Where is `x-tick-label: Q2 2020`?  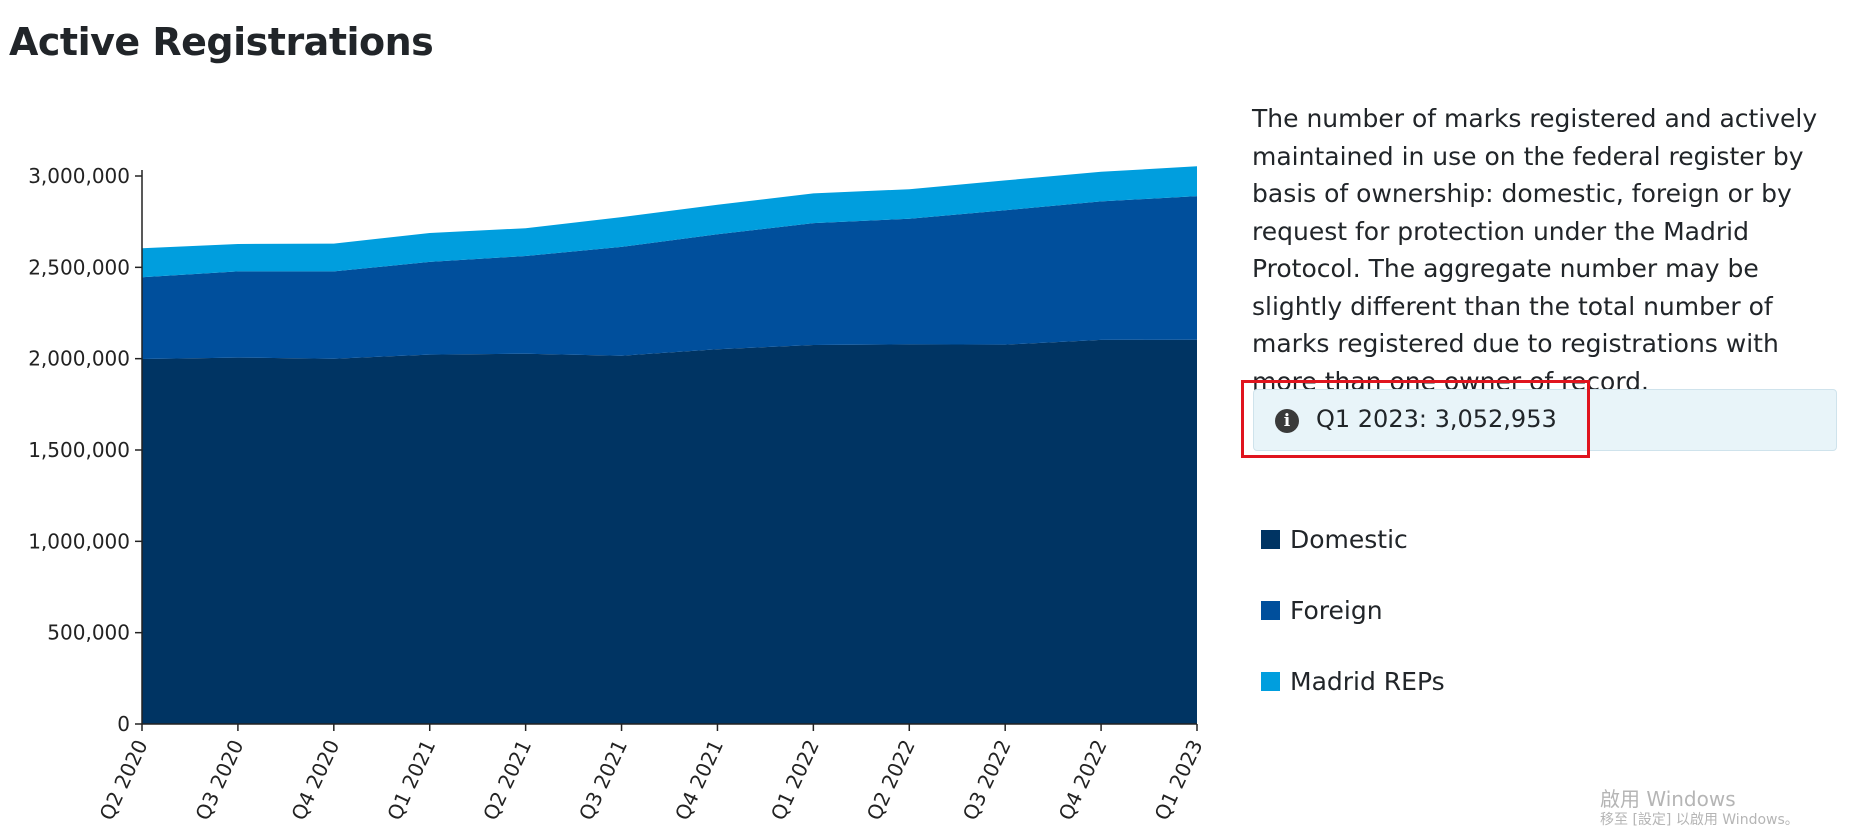
x-tick-label: Q2 2020 is located at coordinates (124, 780).